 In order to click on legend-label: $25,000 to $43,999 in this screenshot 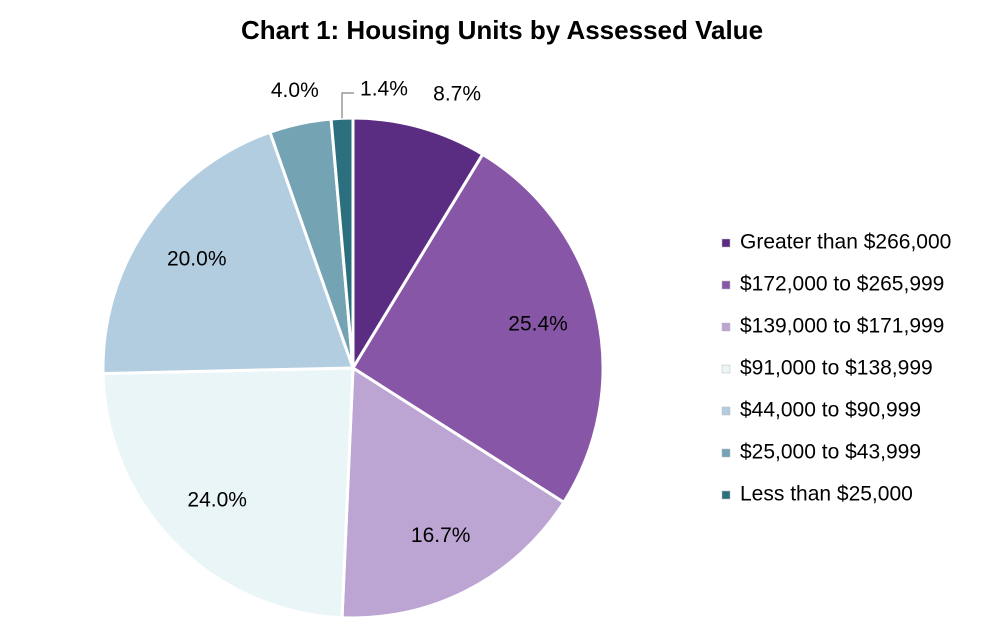, I will do `click(830, 452)`.